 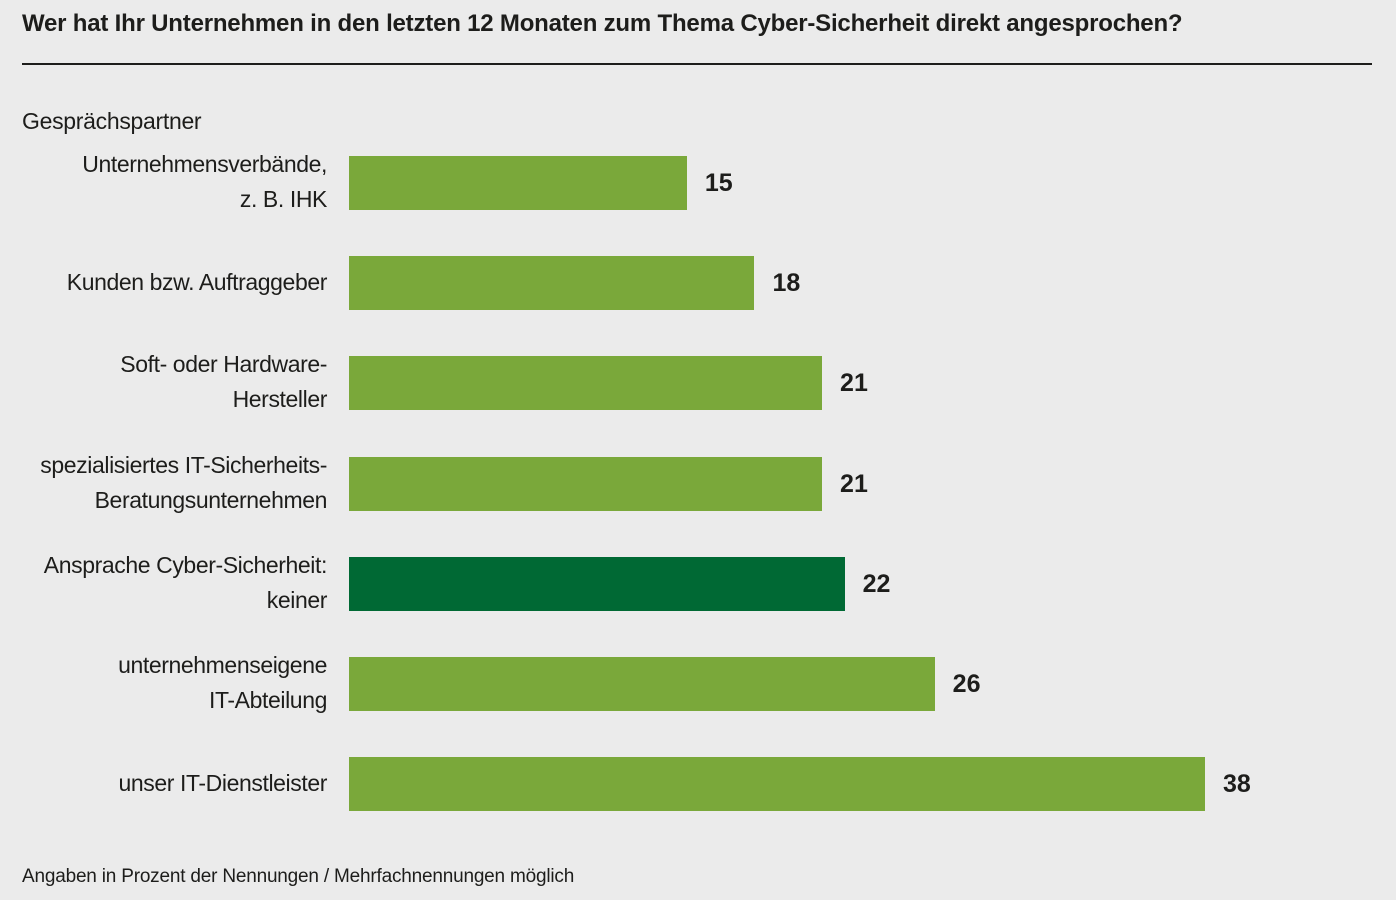 What do you see at coordinates (183, 464) in the screenshot?
I see `category-label-line: spezialisiertes IT-Sicherheits-` at bounding box center [183, 464].